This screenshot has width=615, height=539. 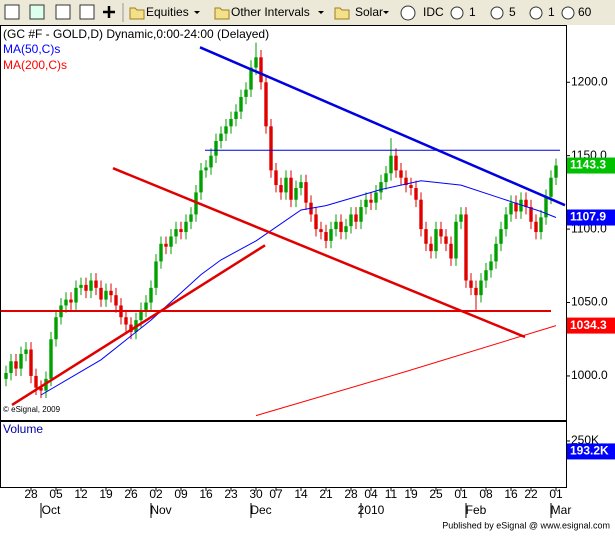 I want to click on x-tick-label: 14, so click(x=301, y=494).